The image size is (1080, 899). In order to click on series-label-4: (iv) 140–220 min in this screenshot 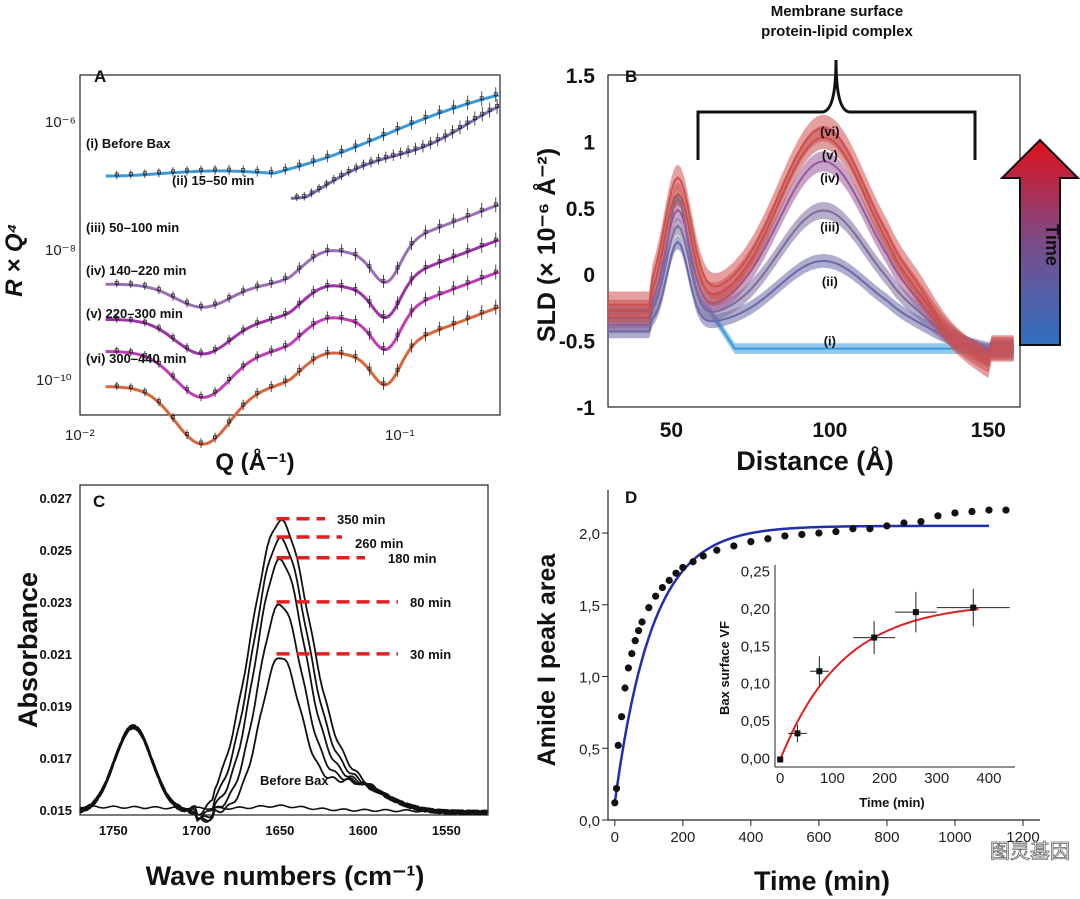, I will do `click(136, 270)`.